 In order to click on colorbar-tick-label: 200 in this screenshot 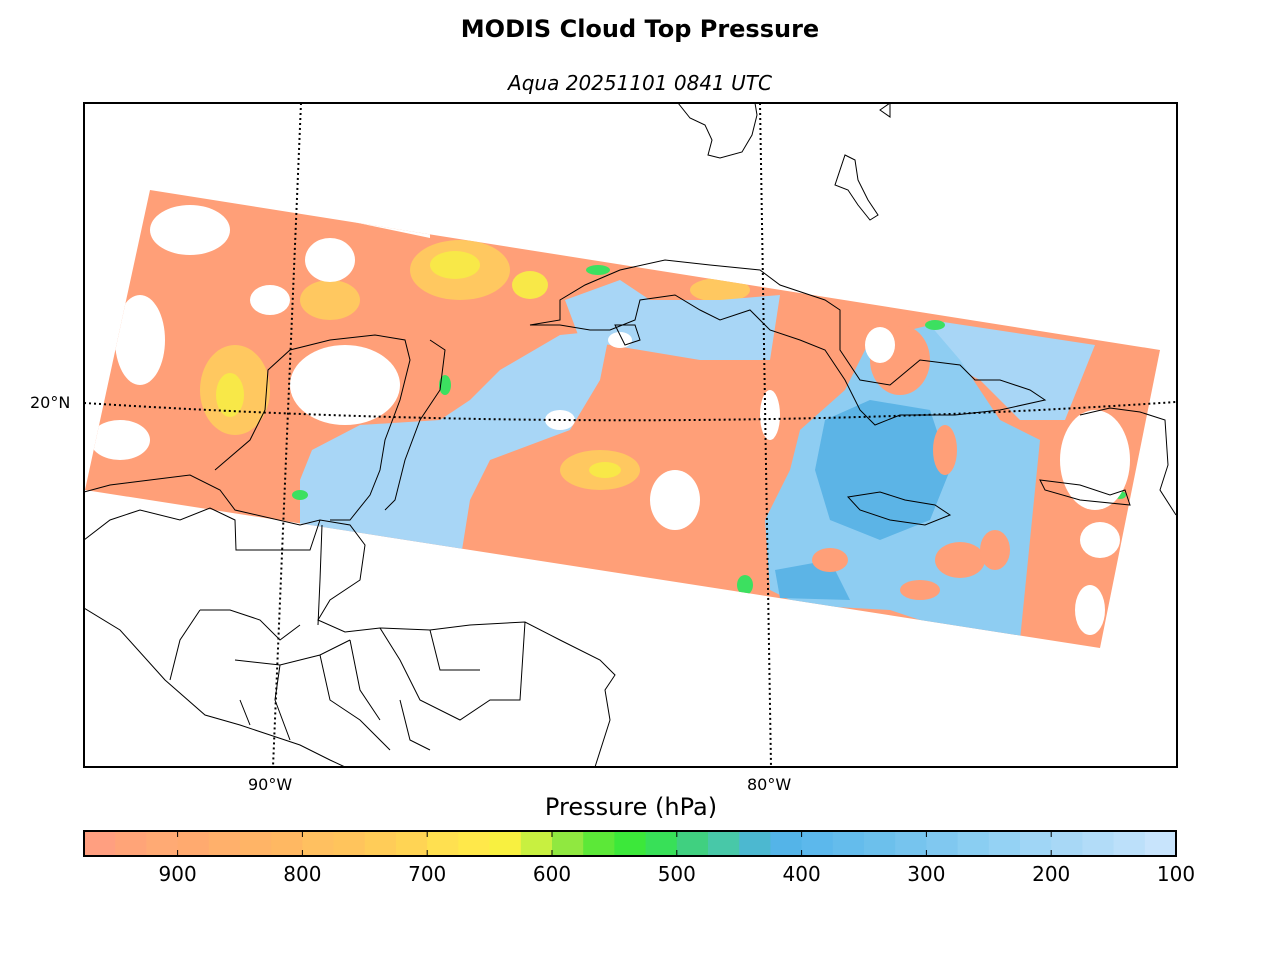, I will do `click(1051, 874)`.